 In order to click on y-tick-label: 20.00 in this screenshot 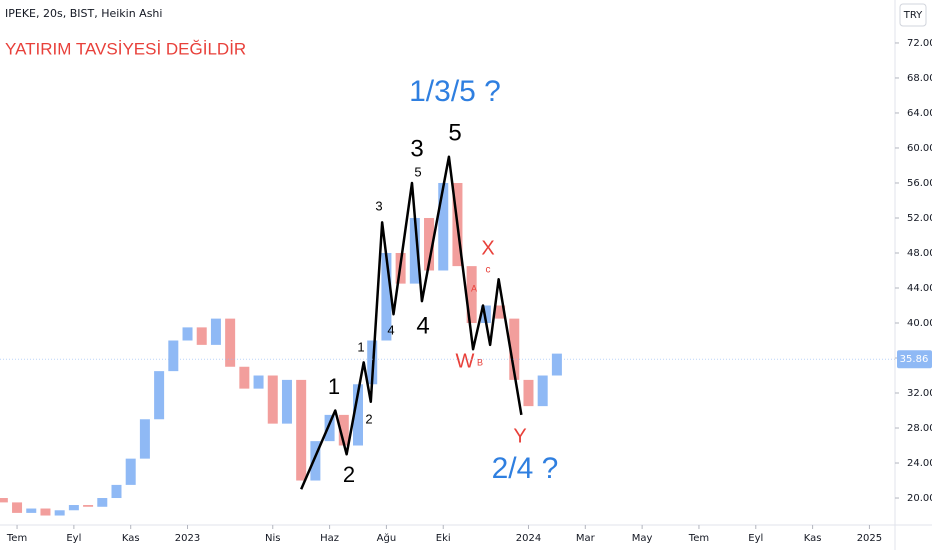, I will do `click(919, 498)`.